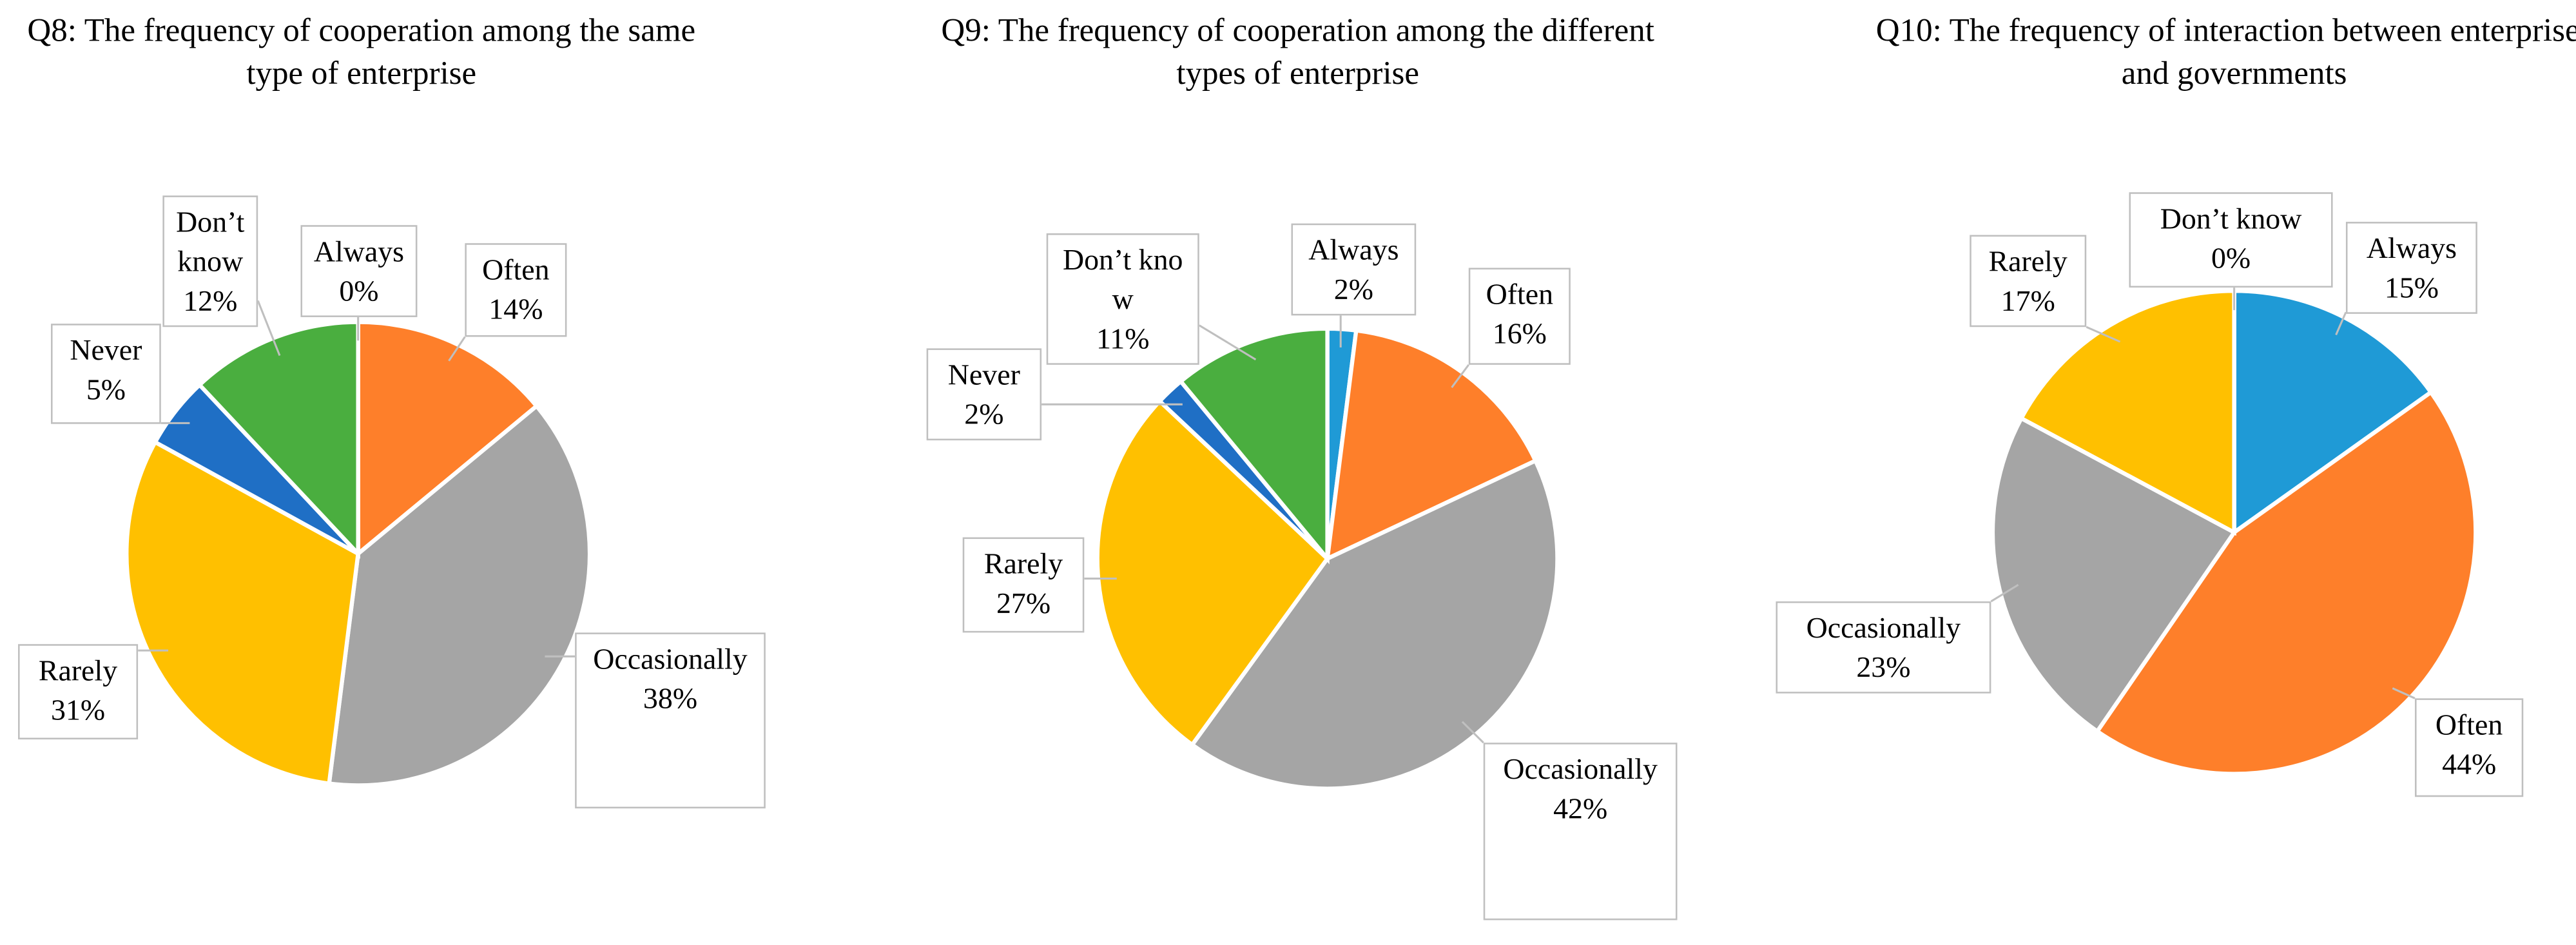  What do you see at coordinates (1023, 585) in the screenshot?
I see `data-label: Rarely 27%` at bounding box center [1023, 585].